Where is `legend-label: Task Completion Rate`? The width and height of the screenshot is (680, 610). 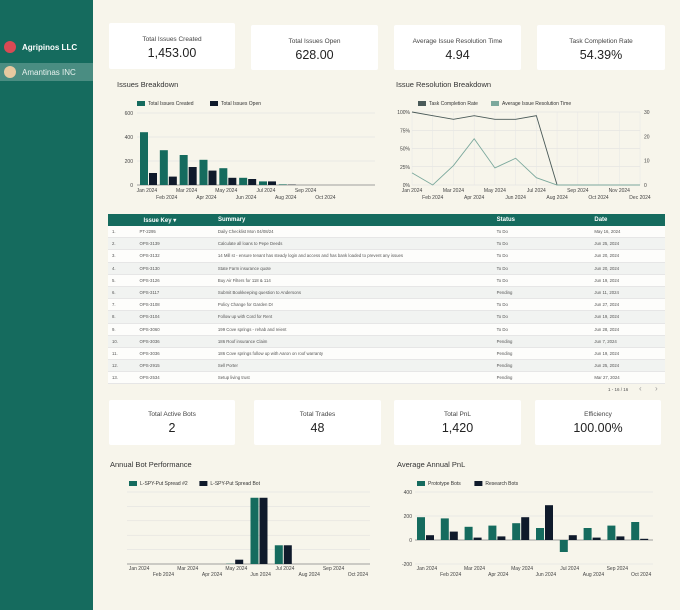 legend-label: Task Completion Rate is located at coordinates (453, 104).